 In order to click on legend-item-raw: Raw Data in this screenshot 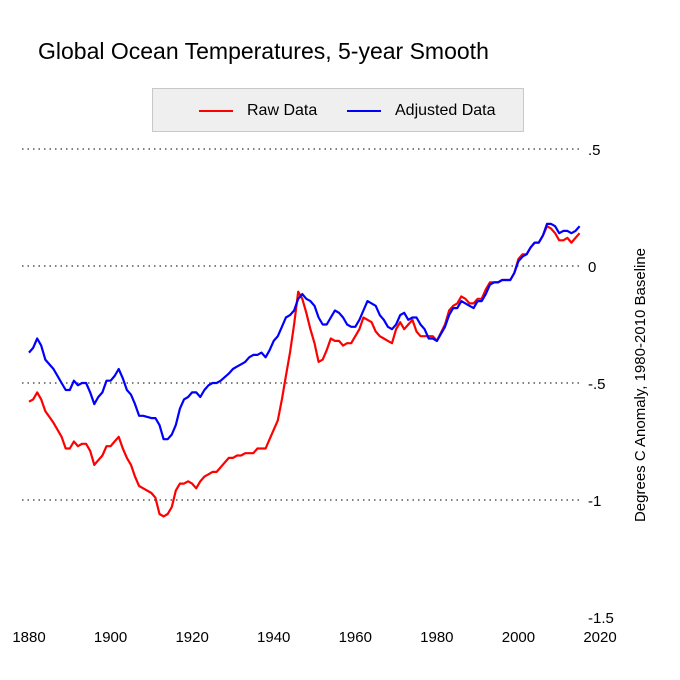, I will do `click(258, 111)`.